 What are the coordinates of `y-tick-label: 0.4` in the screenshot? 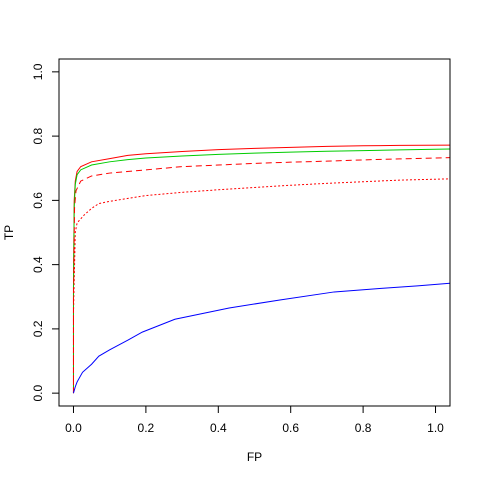 It's located at (38, 264).